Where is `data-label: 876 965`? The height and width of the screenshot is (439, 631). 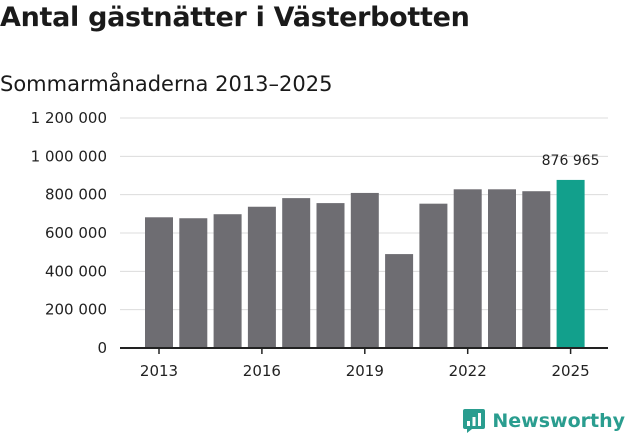
data-label: 876 965 is located at coordinates (571, 161).